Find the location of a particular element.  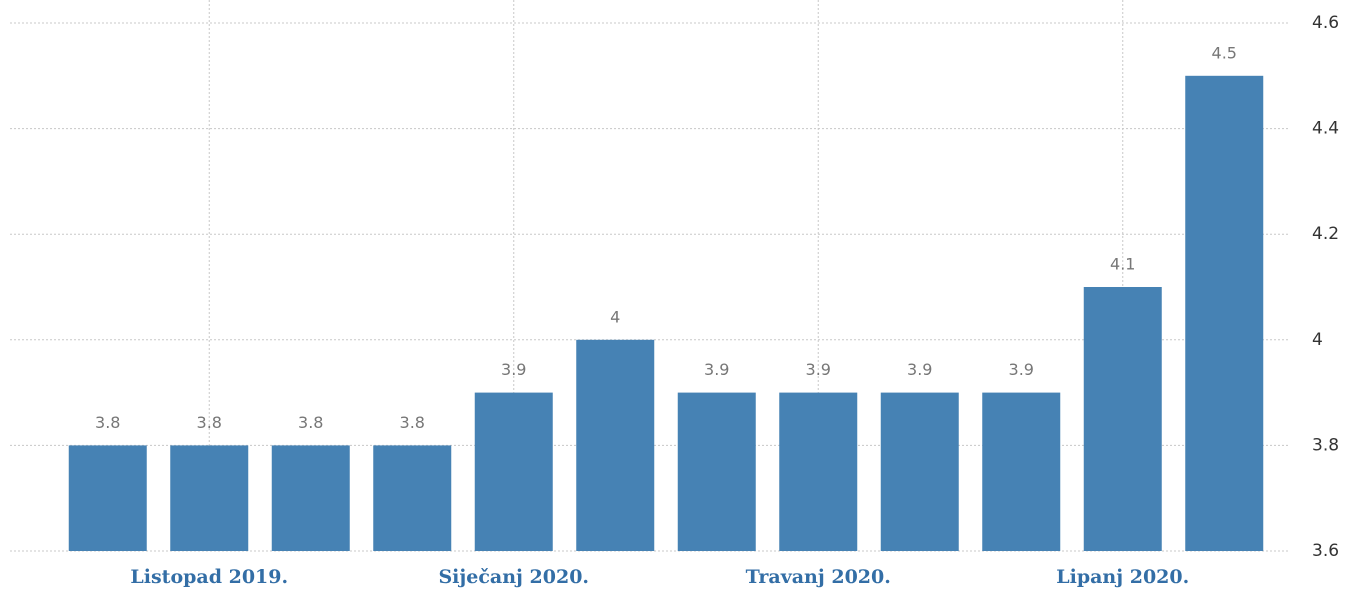

x-tick-label: Listopad 2019. is located at coordinates (209, 577).